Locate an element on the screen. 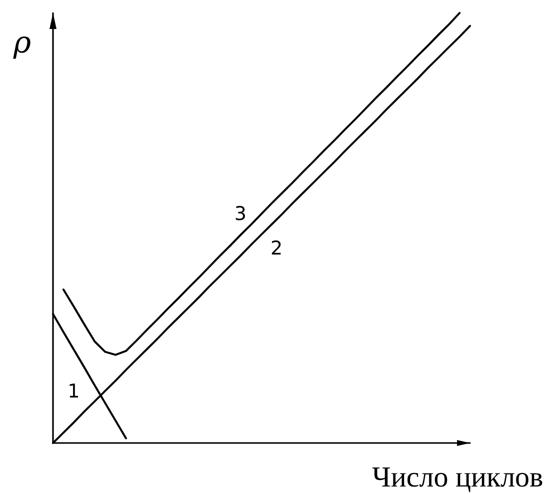  series-label: 1 is located at coordinates (74, 391).